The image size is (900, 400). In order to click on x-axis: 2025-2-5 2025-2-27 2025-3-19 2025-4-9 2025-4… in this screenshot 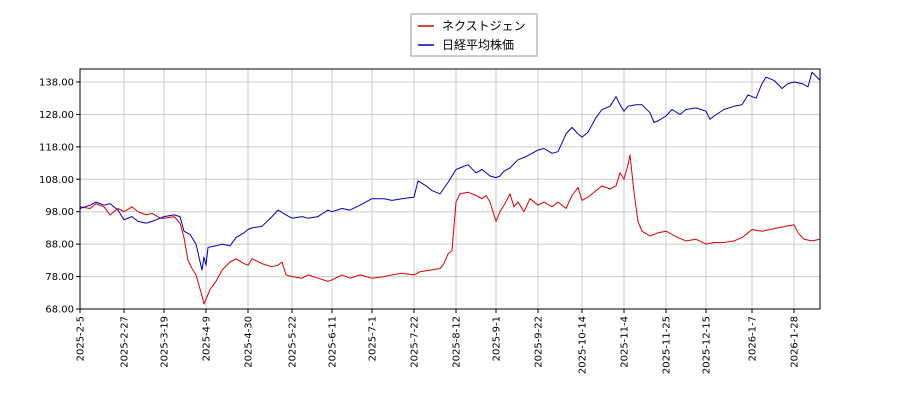, I will do `click(438, 341)`.